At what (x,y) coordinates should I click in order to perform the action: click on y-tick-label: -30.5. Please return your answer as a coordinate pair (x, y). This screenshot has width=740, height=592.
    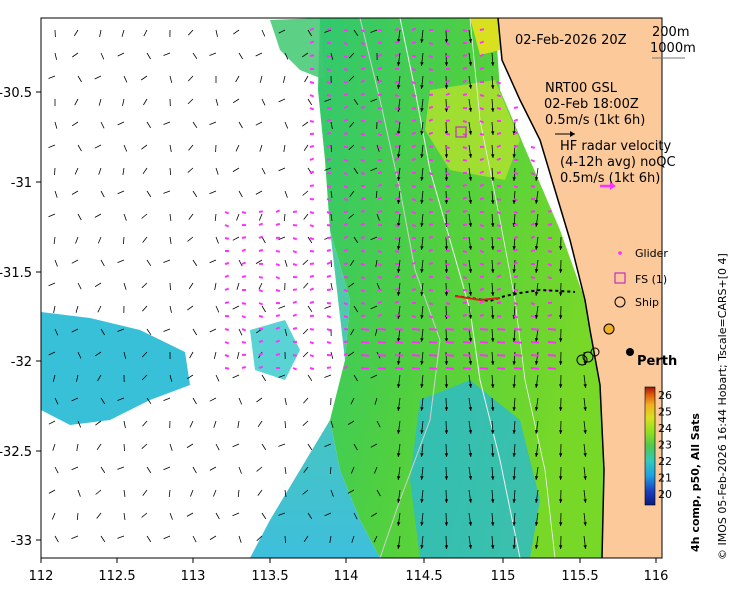
    Looking at the image, I should click on (16, 93).